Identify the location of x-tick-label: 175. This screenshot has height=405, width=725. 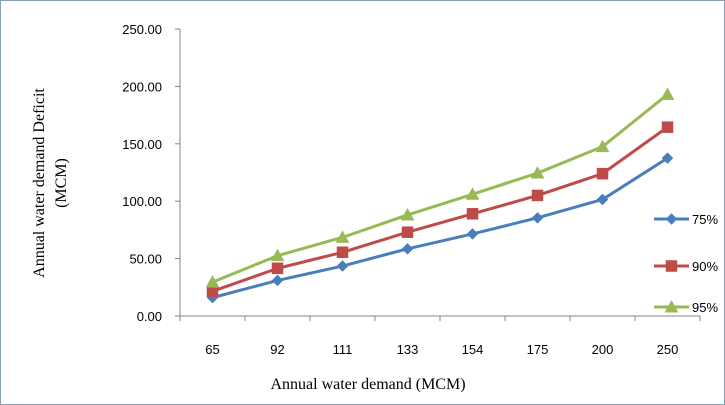
(538, 349).